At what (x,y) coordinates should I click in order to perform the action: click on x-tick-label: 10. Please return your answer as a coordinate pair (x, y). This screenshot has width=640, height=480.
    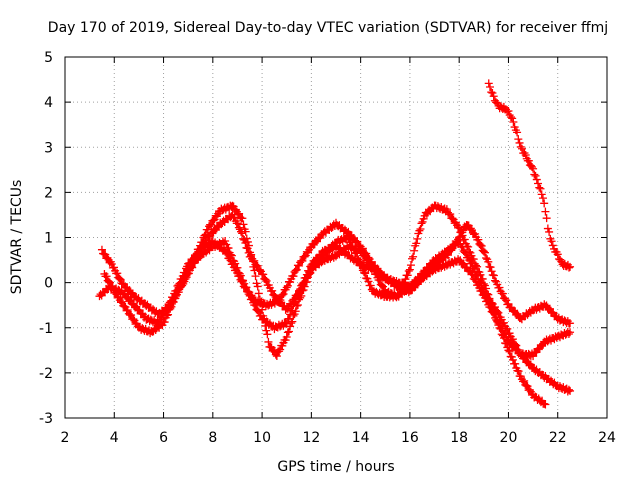
    Looking at the image, I should click on (262, 438).